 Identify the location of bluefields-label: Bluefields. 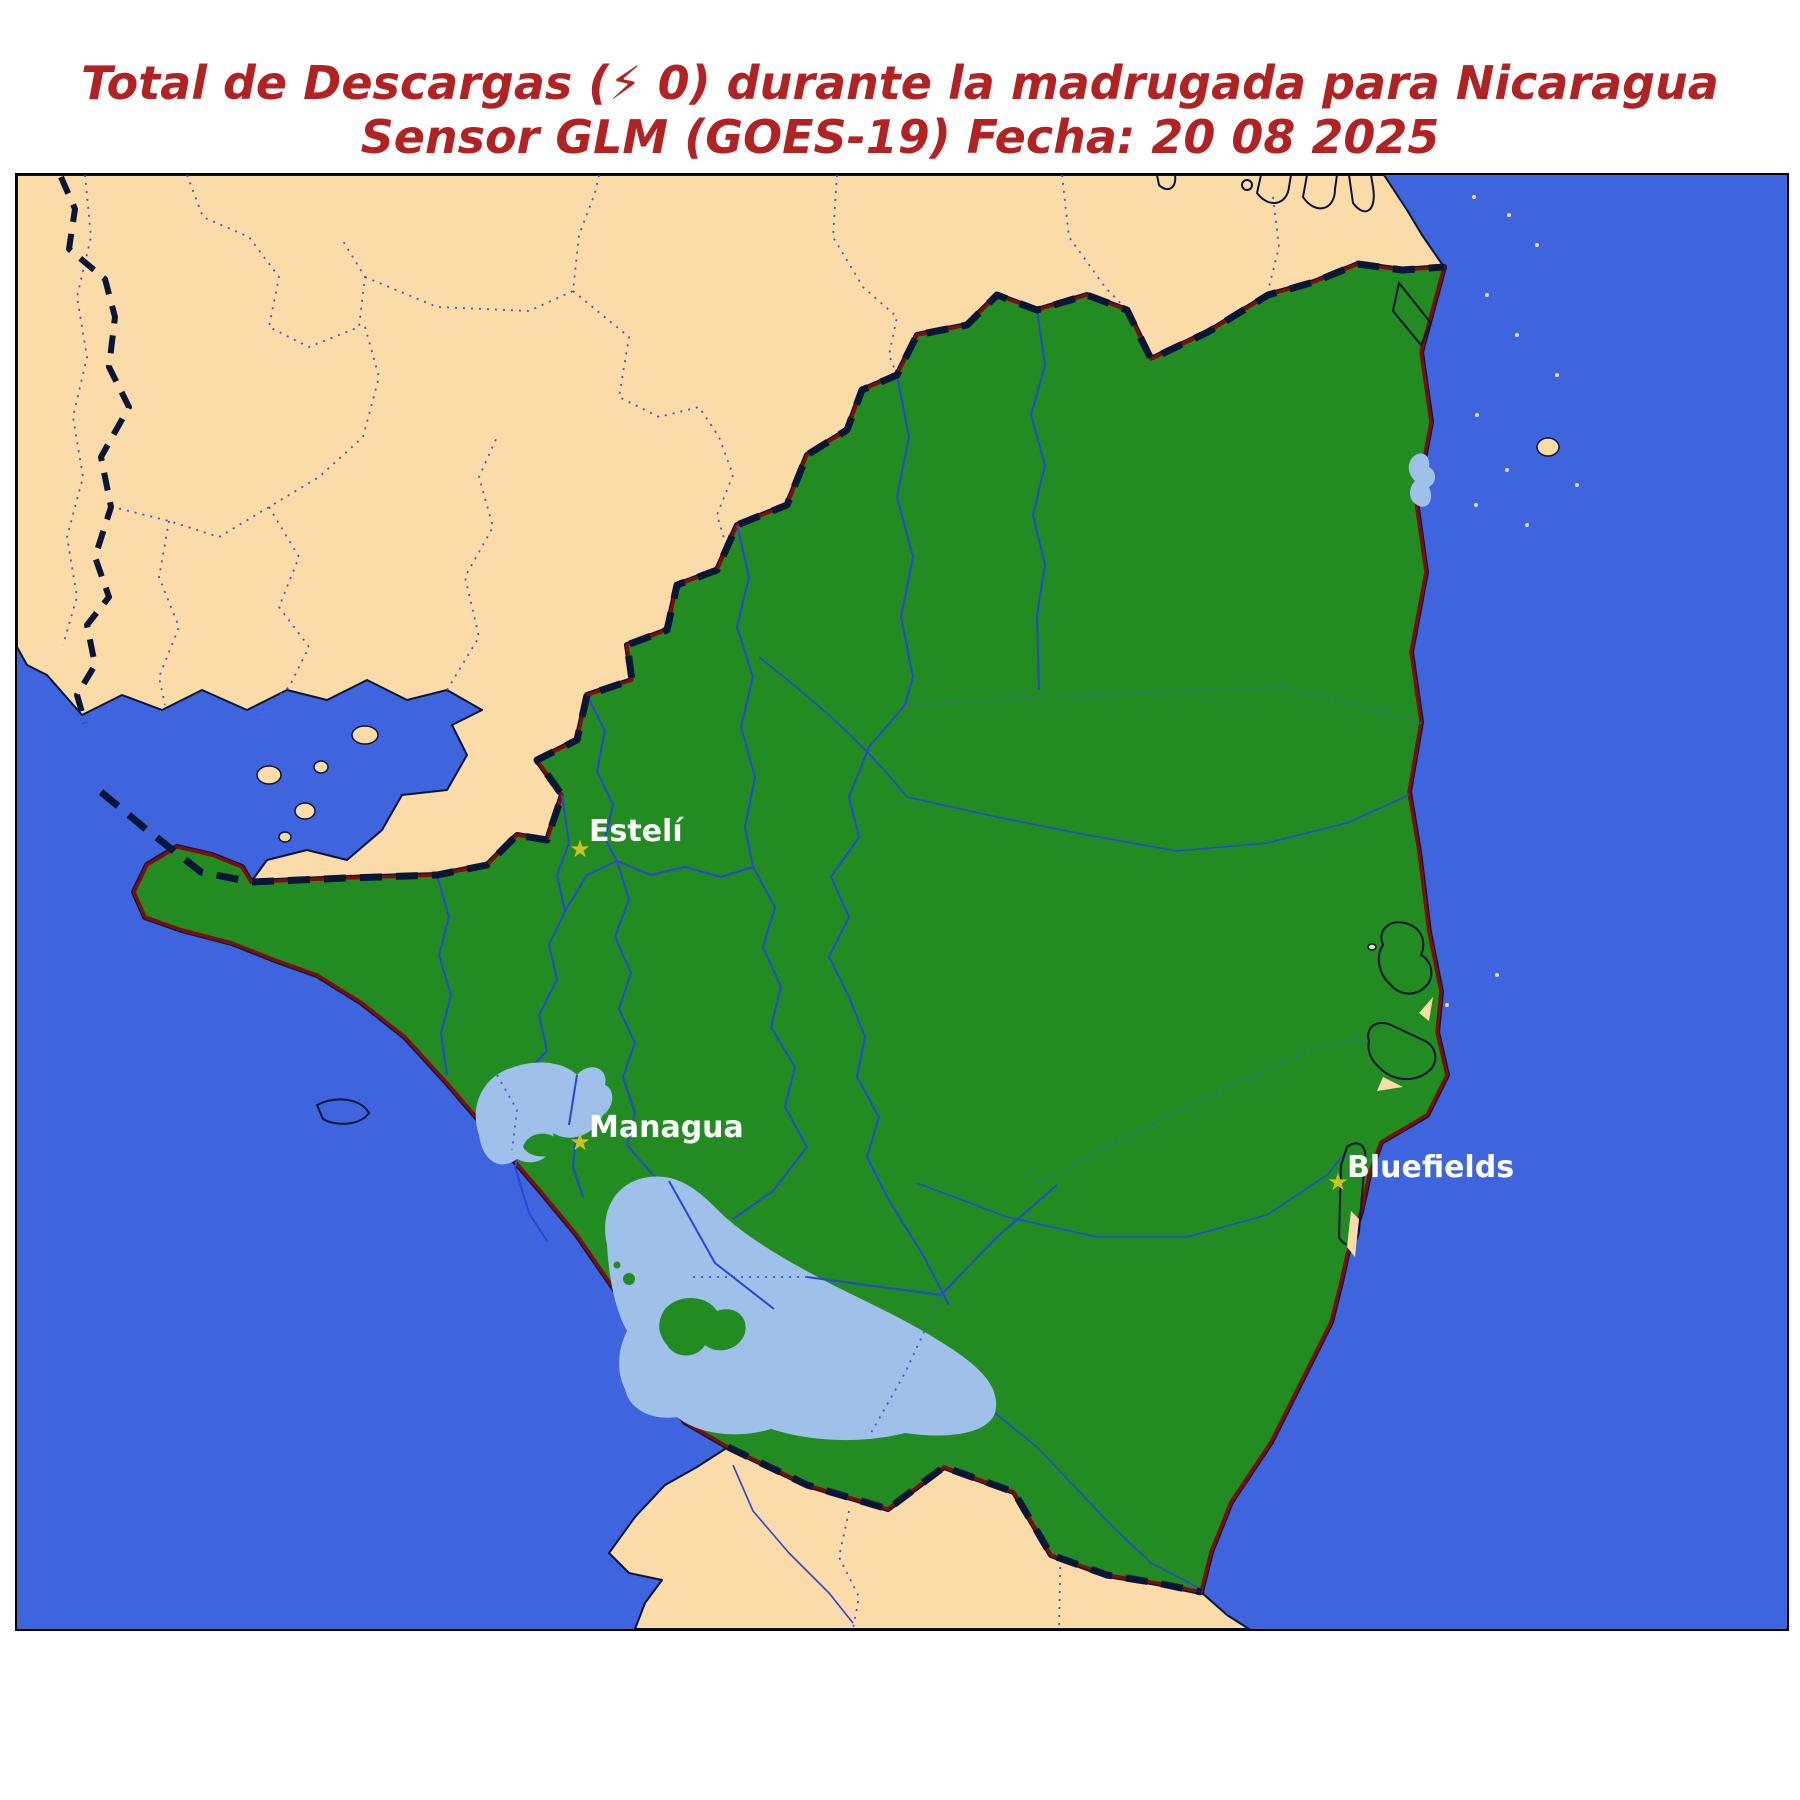
(1430, 1167).